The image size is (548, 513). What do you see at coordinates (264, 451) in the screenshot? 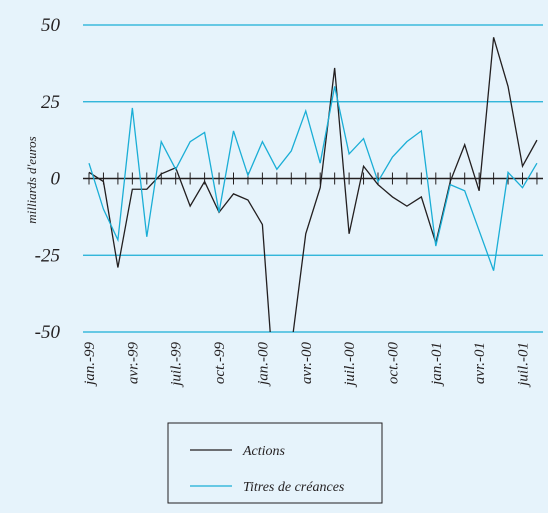
I see `legend-label: Actions` at bounding box center [264, 451].